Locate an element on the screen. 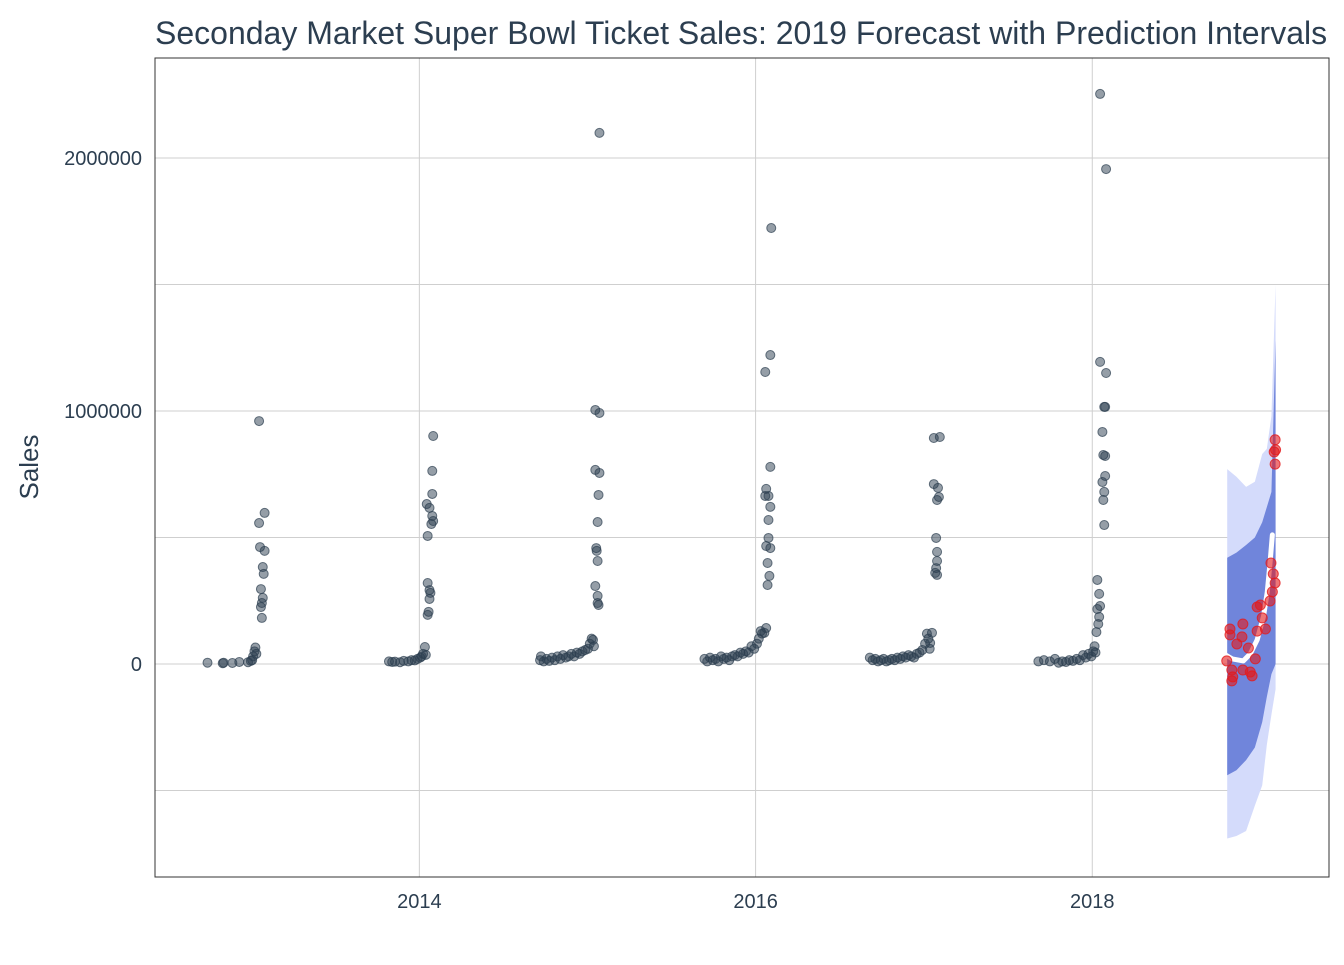 The image size is (1344, 965). y-tick-label: 1000000 is located at coordinates (103, 412).